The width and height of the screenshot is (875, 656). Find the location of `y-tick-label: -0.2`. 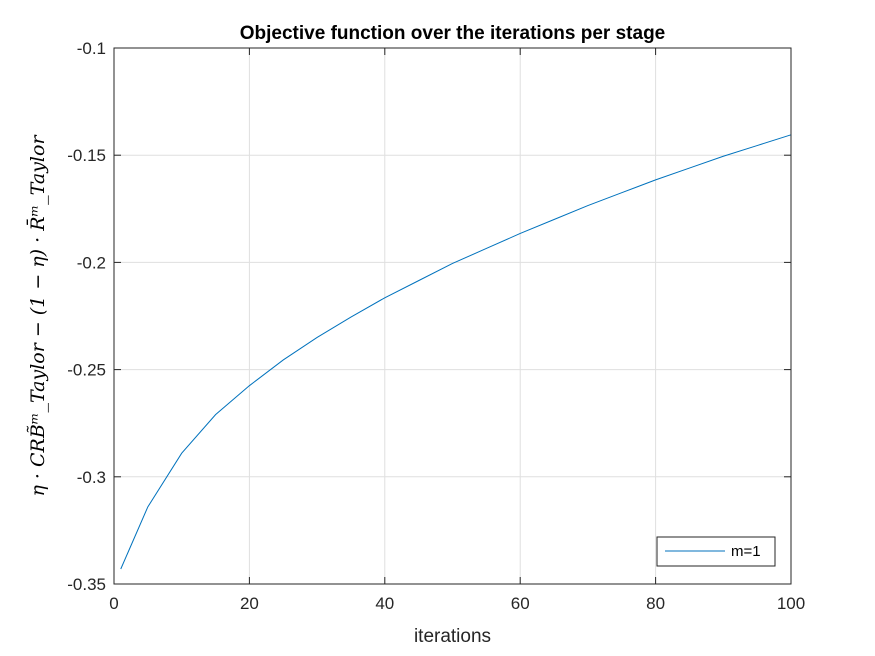

y-tick-label: -0.2 is located at coordinates (91, 262).